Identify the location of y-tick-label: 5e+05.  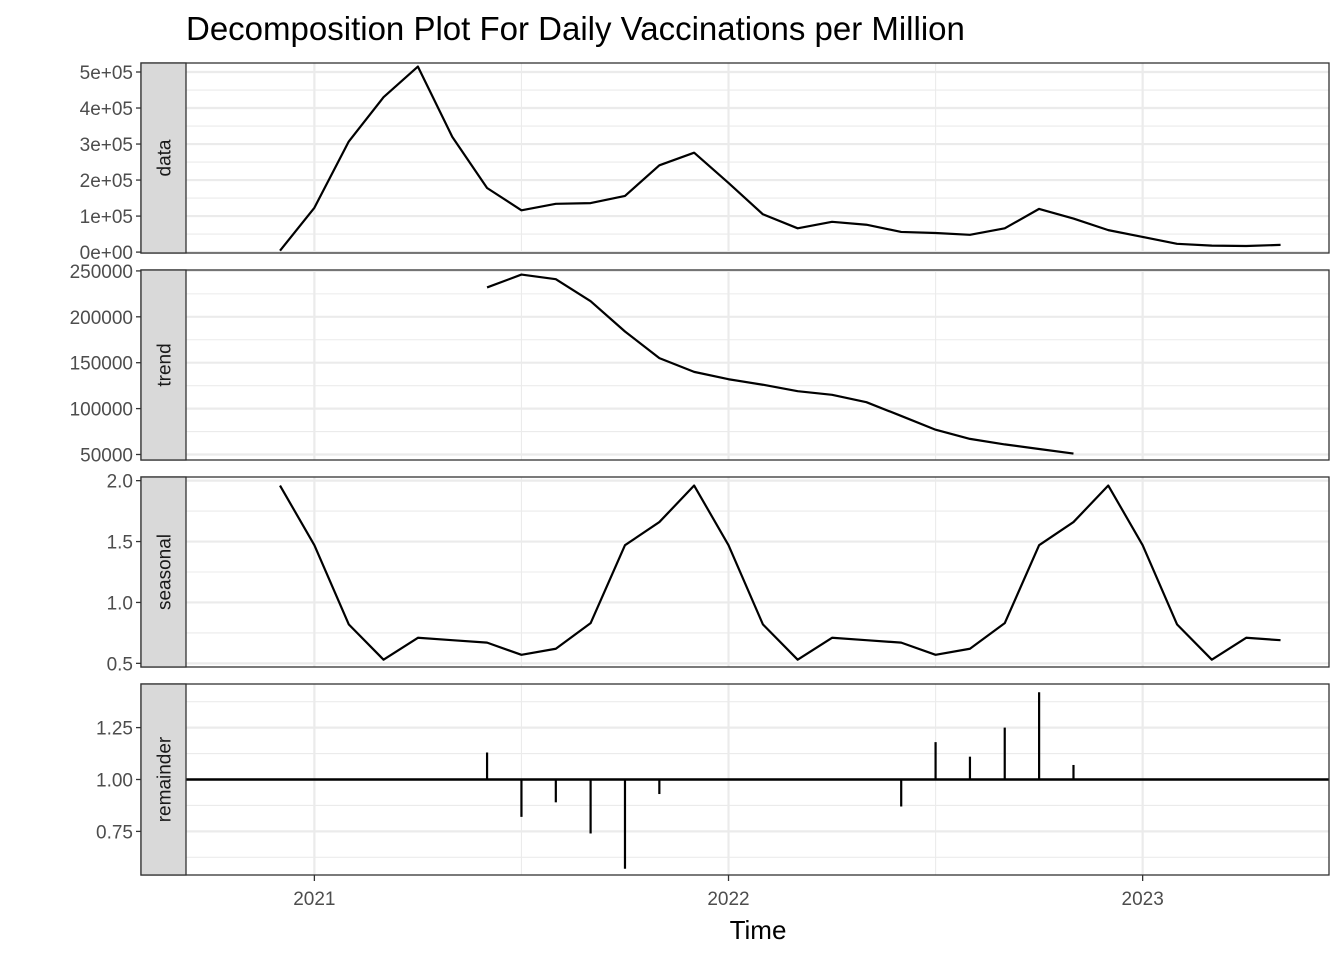
(106, 73).